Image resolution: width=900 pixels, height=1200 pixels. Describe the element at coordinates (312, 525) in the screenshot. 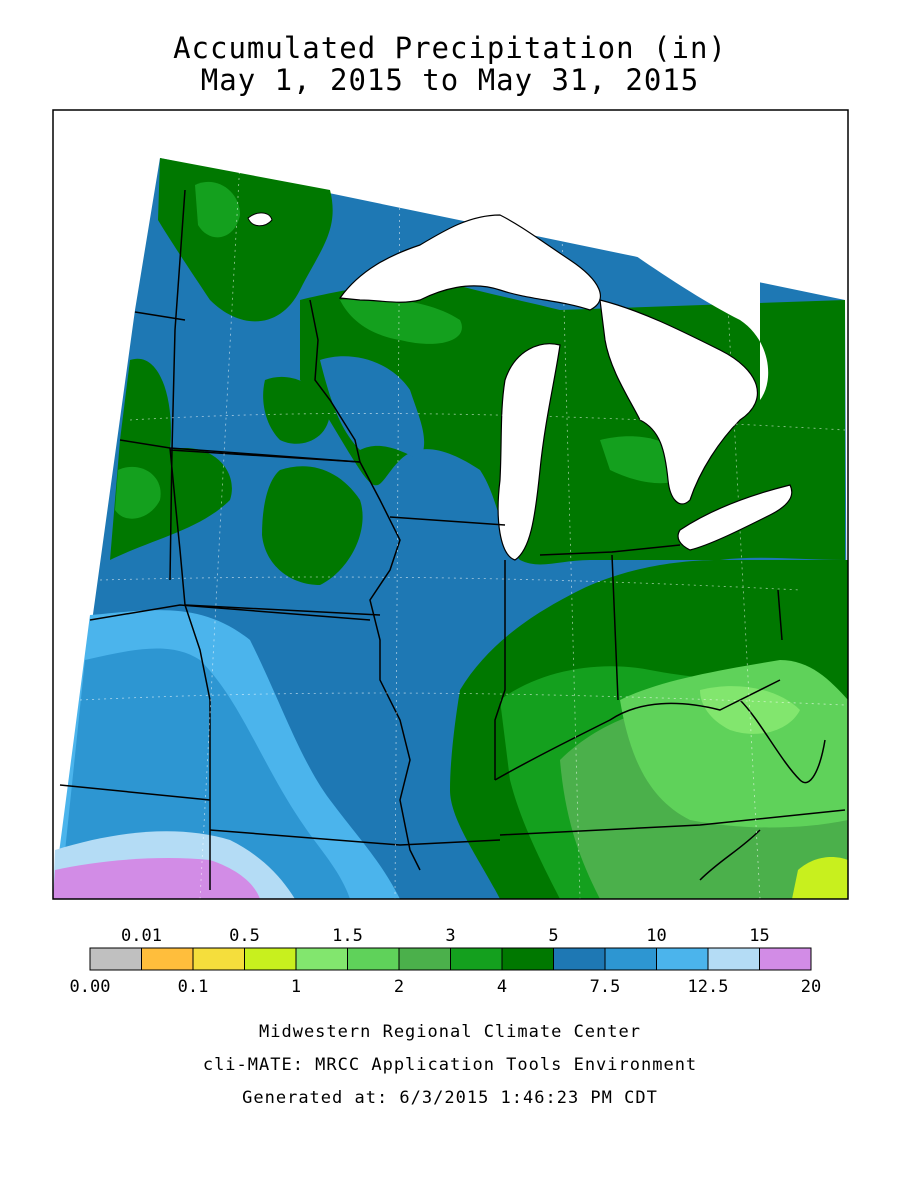

I see `region-ia-green` at that location.